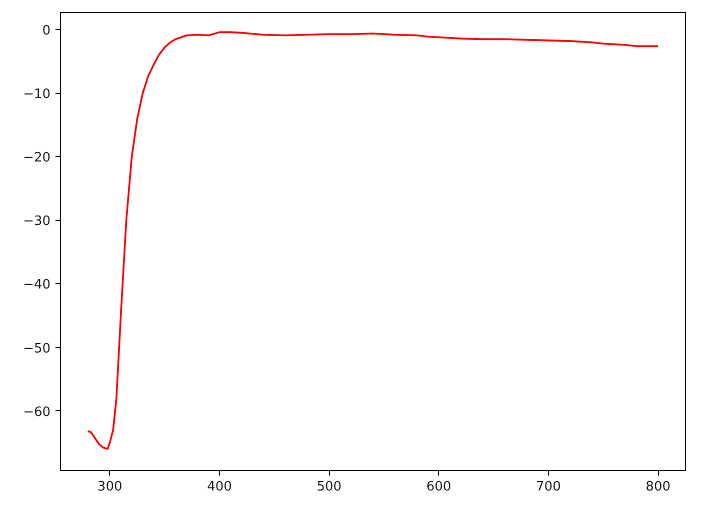  What do you see at coordinates (109, 487) in the screenshot?
I see `x-tick-label: 300` at bounding box center [109, 487].